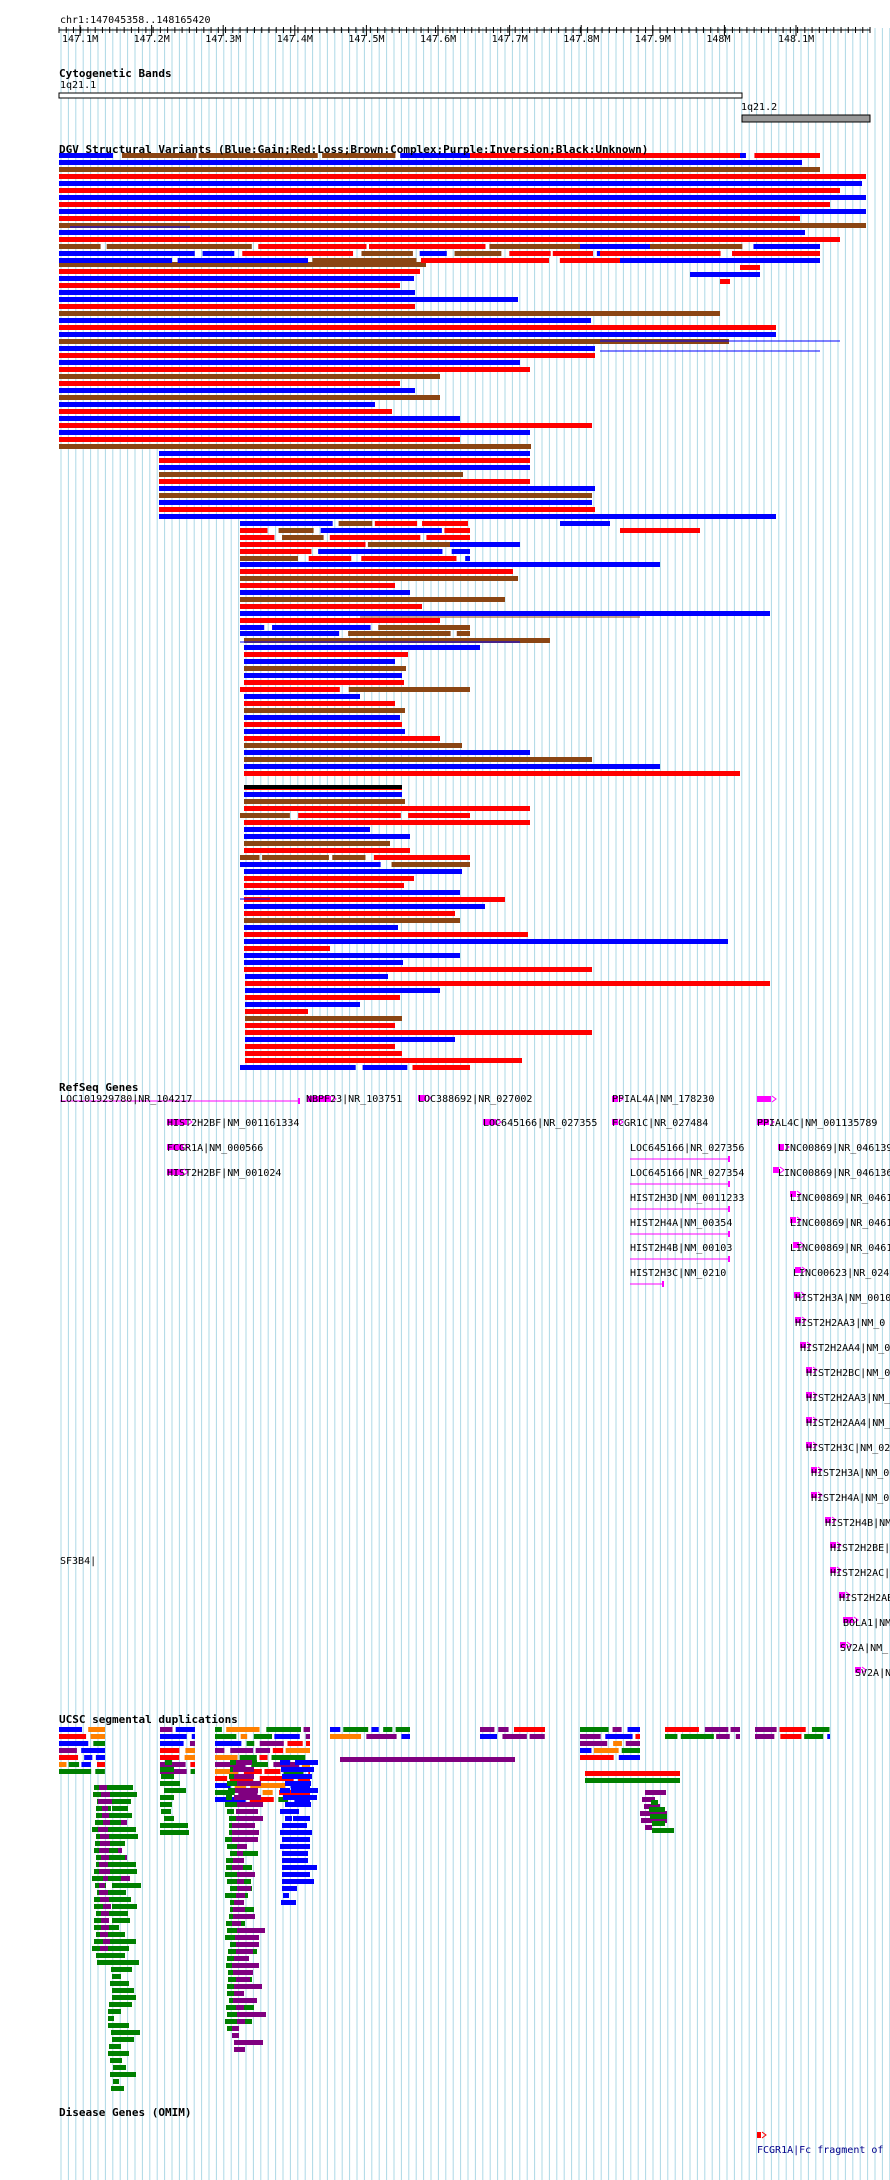  What do you see at coordinates (224, 1173) in the screenshot?
I see `gene-label: HIST2H2BF|NM_001024` at bounding box center [224, 1173].